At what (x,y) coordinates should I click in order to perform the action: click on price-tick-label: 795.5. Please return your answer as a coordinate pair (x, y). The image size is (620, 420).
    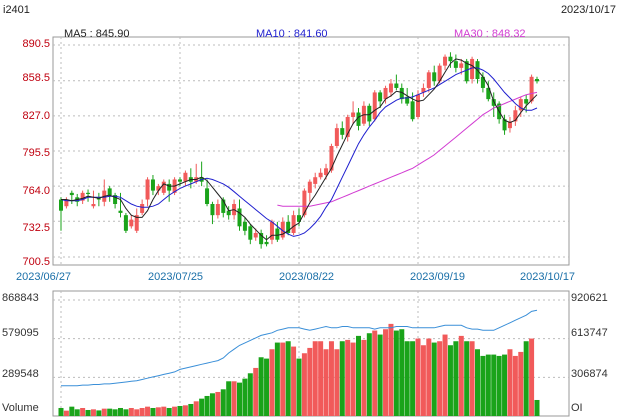
    Looking at the image, I should click on (36, 153).